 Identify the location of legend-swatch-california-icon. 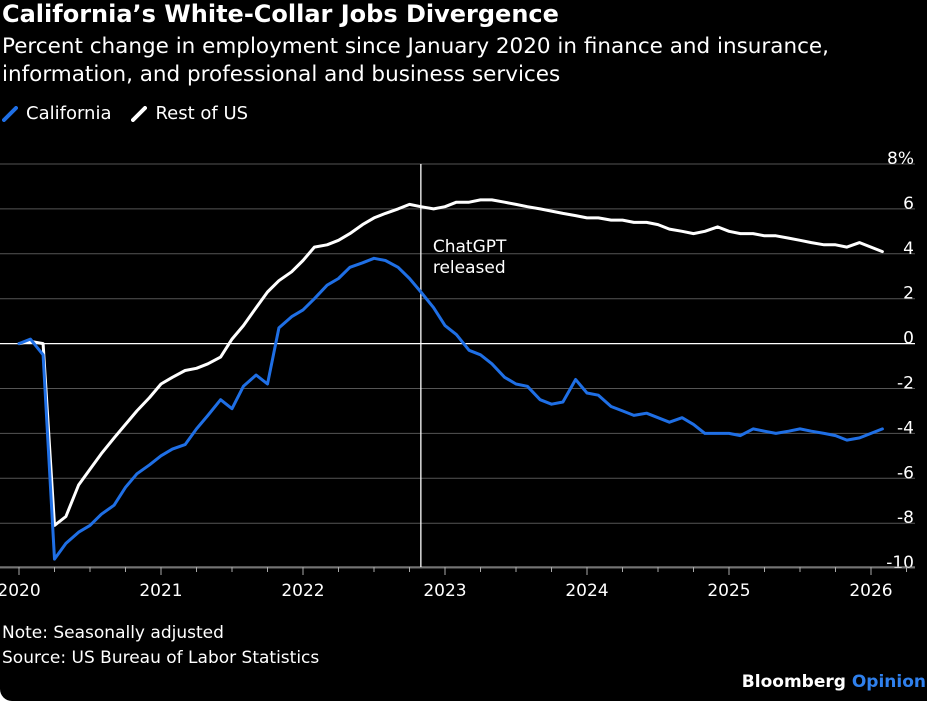
(10, 113).